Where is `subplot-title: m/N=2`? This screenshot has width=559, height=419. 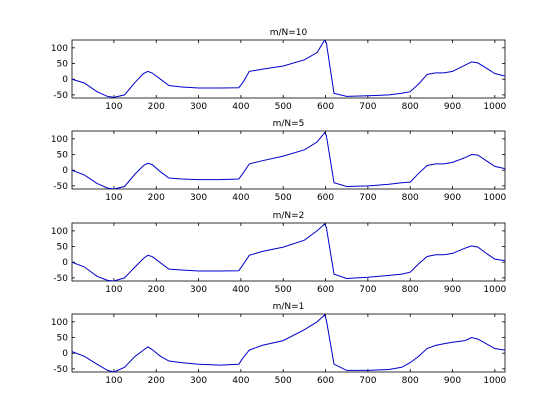 subplot-title: m/N=2 is located at coordinates (289, 216).